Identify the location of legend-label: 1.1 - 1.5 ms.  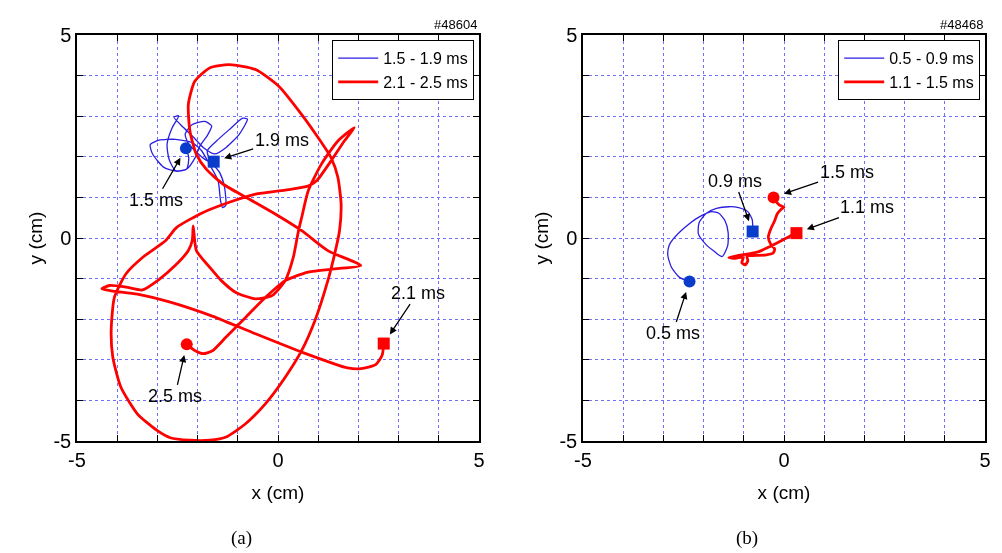
(931, 83).